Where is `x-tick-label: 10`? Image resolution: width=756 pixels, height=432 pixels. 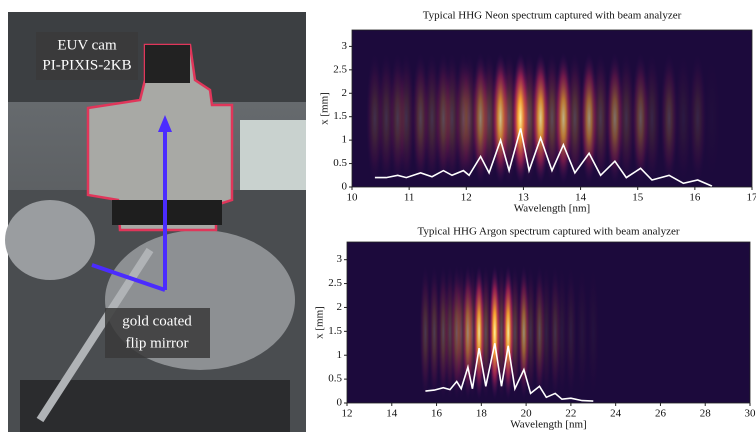 x-tick-label: 10 is located at coordinates (353, 198).